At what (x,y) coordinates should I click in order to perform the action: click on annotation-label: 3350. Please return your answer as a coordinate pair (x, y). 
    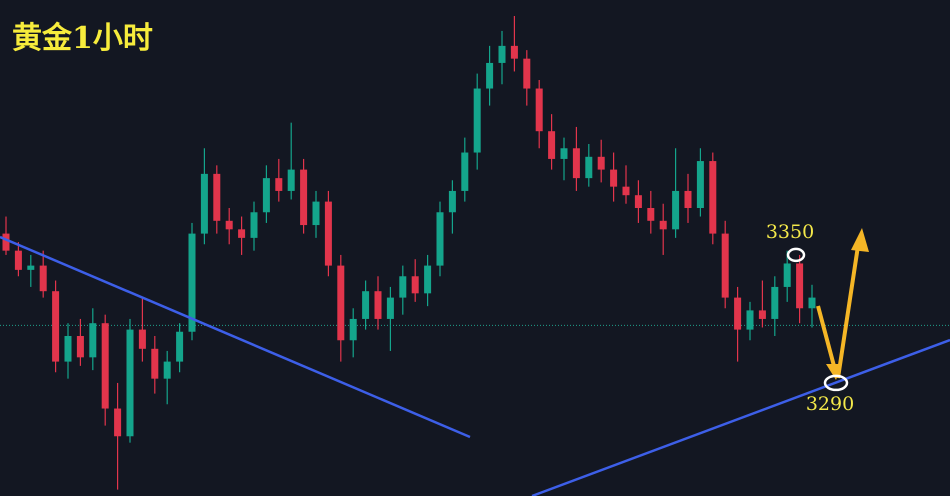
    Looking at the image, I should click on (790, 232).